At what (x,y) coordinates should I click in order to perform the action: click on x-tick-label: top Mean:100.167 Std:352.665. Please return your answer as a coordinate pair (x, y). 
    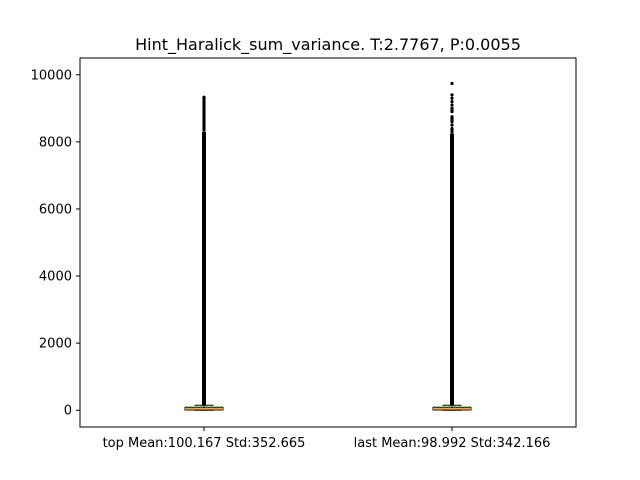
    Looking at the image, I should click on (204, 443).